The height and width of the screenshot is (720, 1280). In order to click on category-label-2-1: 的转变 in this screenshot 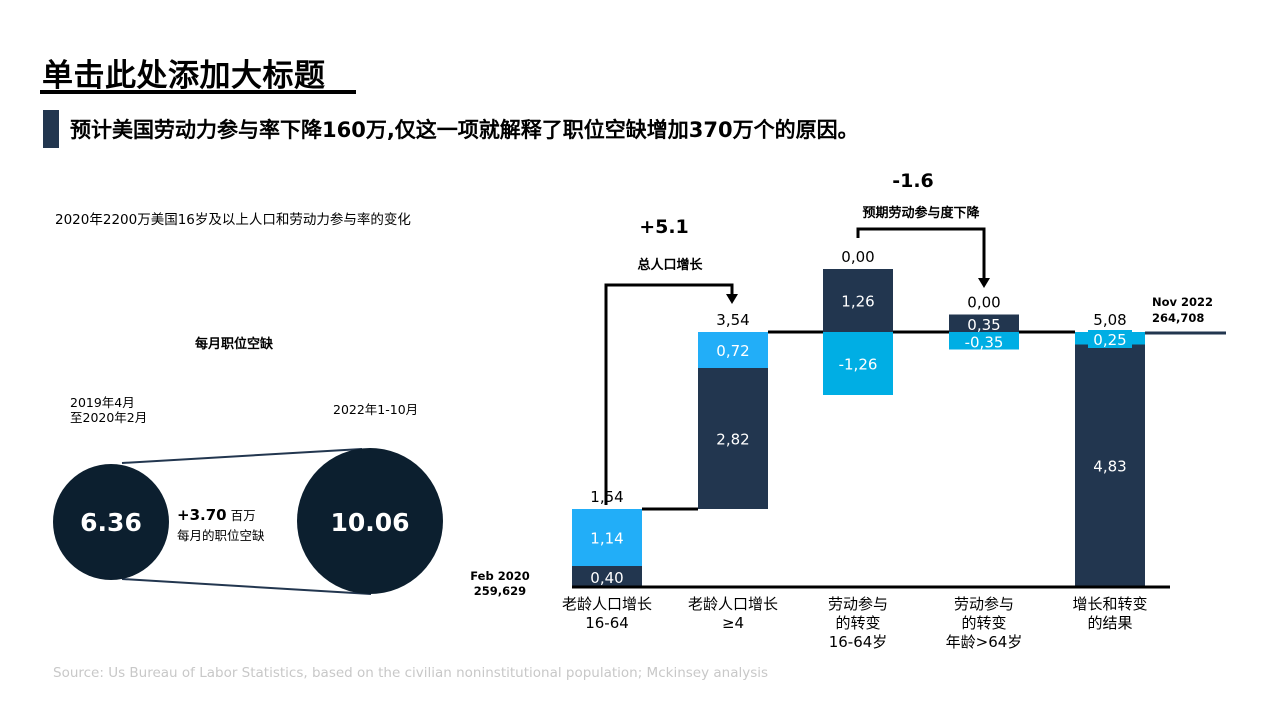, I will do `click(857, 623)`.